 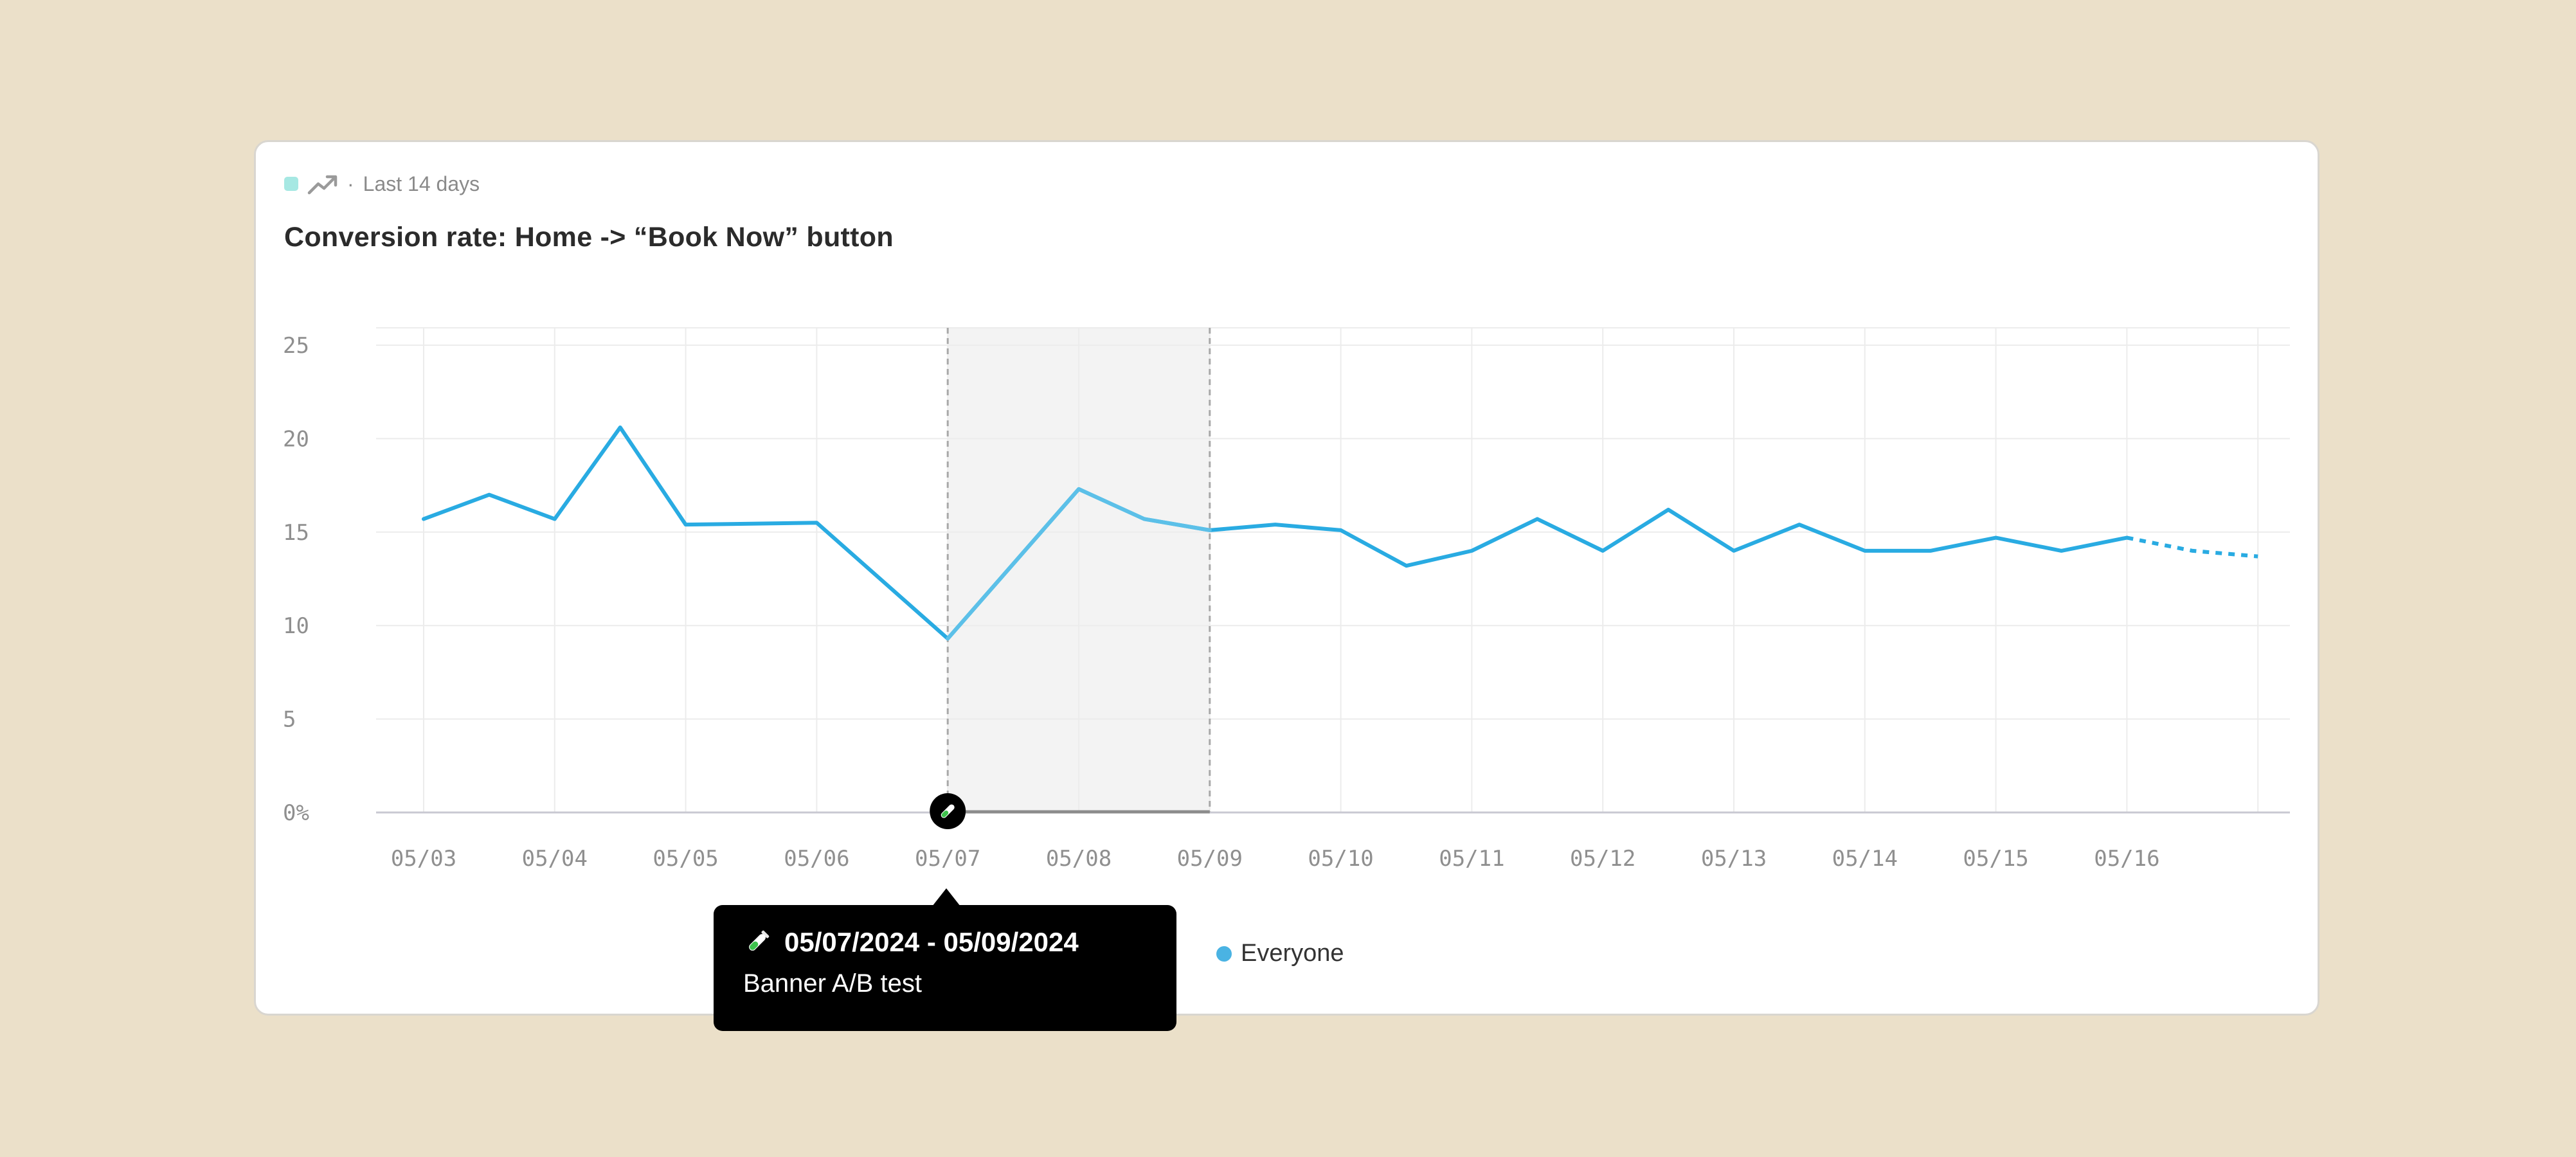 I want to click on annotation-tooltip: 05/07/2024 - 05/09/2024 Banner A/B test, so click(x=945, y=960).